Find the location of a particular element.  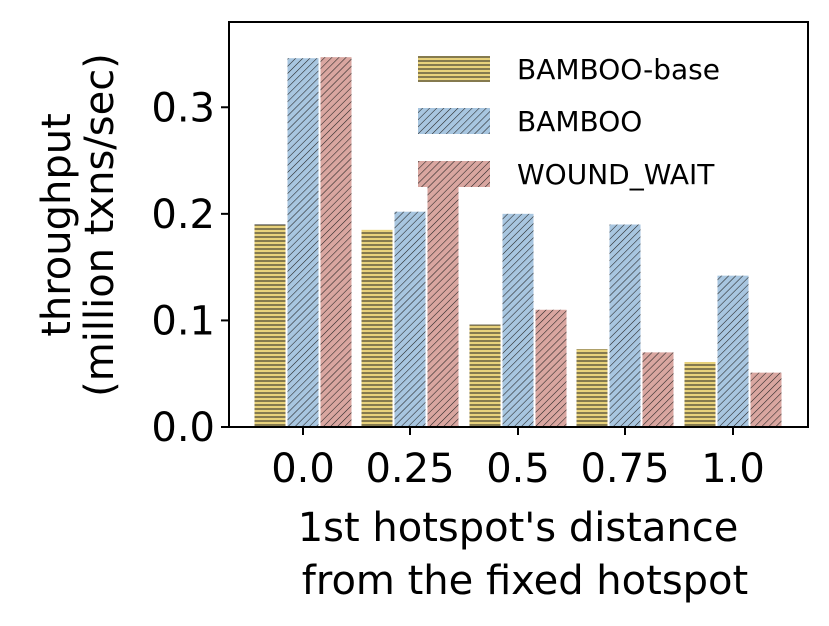

y-tick-label: 0.3 is located at coordinates (183, 108).